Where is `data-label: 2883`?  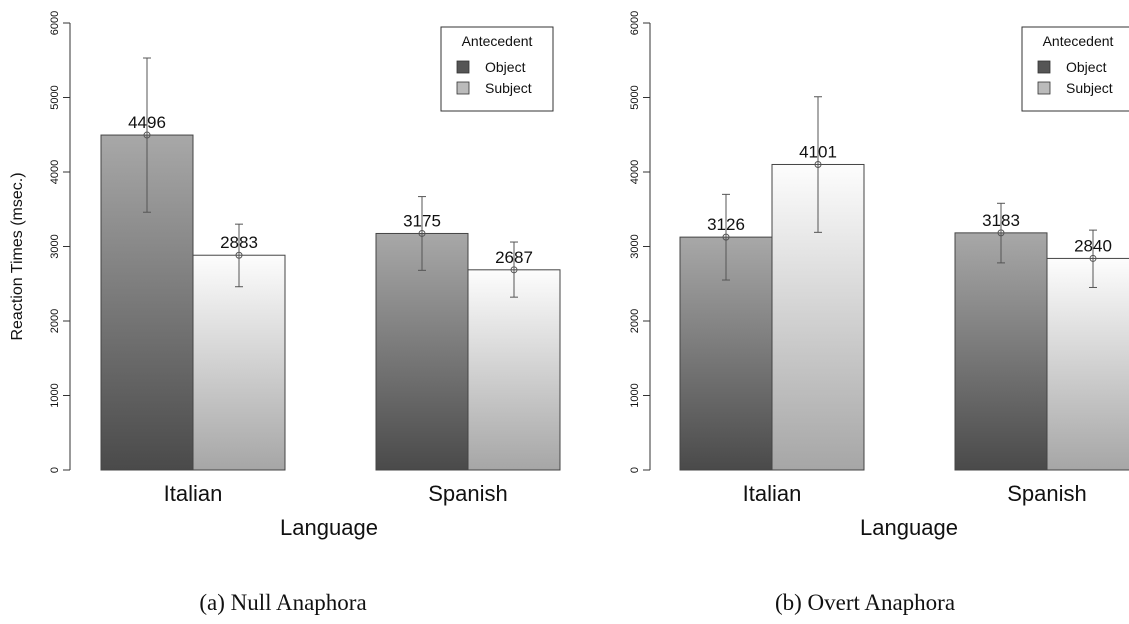
data-label: 2883 is located at coordinates (239, 242).